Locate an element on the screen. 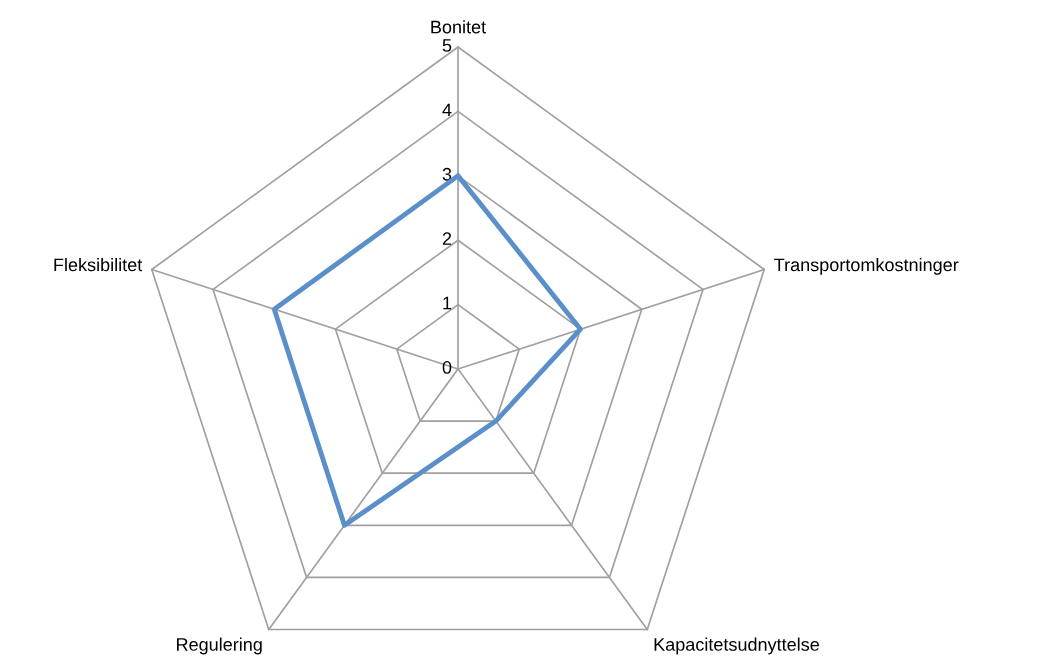 This screenshot has width=1039, height=658. spoke-label: Bonitet is located at coordinates (458, 27).